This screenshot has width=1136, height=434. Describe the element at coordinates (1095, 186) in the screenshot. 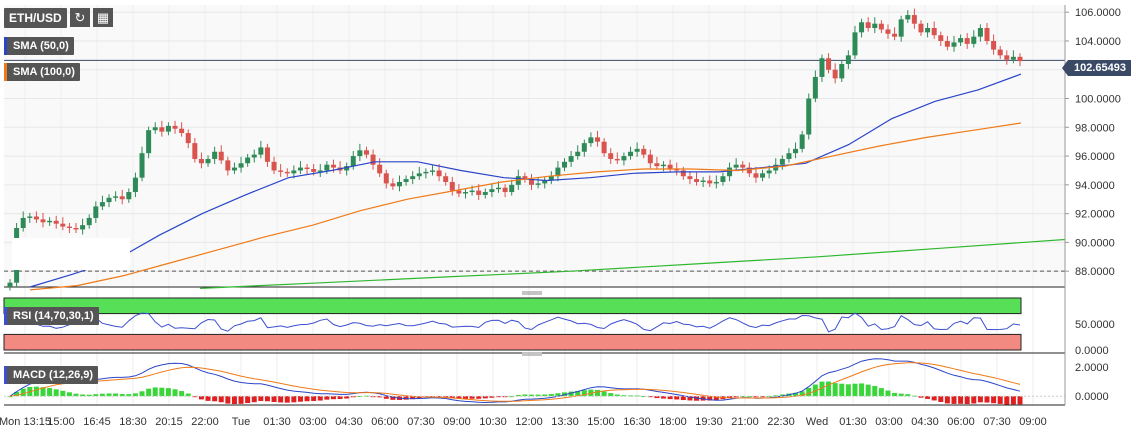

I see `price-y-tick-label: 94.0000` at that location.